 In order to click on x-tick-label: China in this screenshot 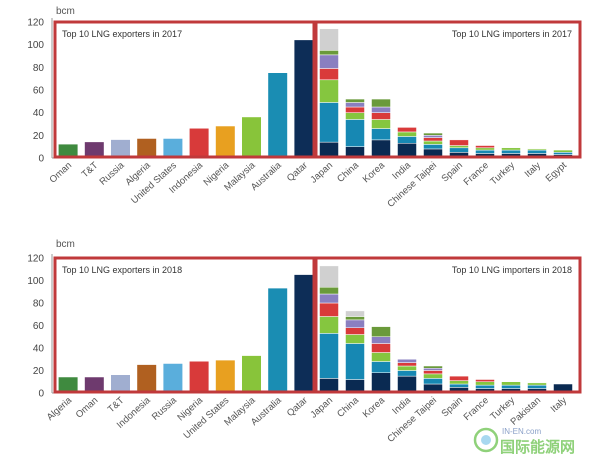, I will do `click(348, 172)`.